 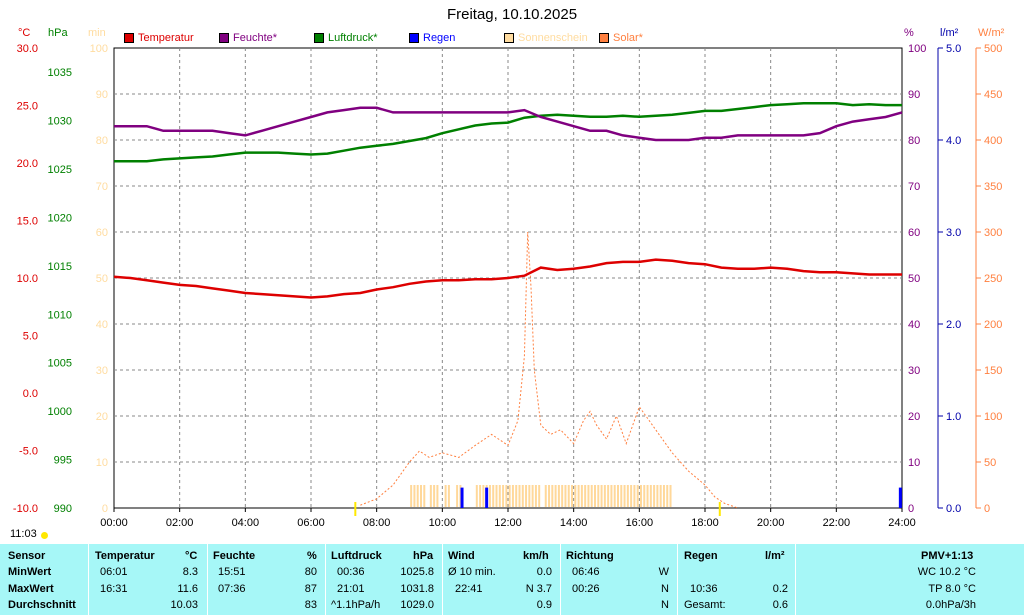 I want to click on x-tick-label: 08:00, so click(x=377, y=523).